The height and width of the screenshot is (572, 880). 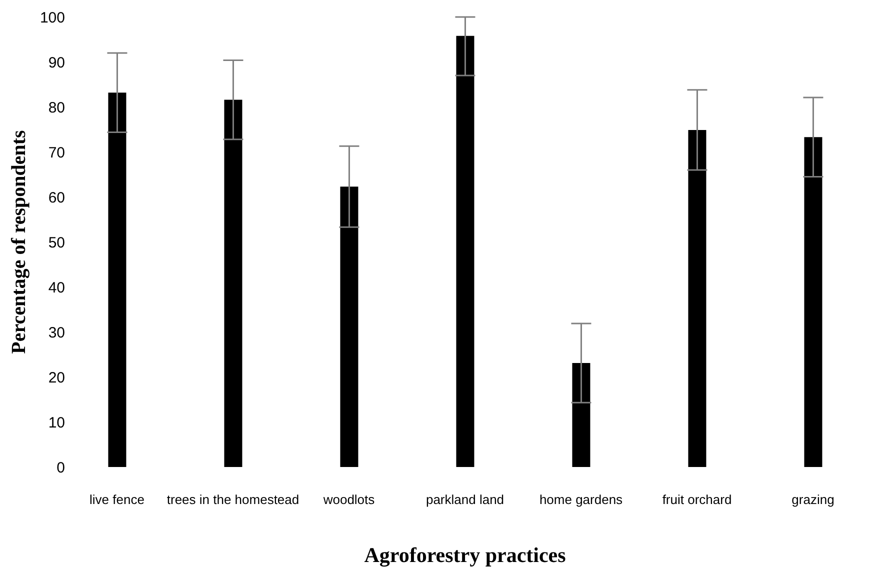 What do you see at coordinates (56, 107) in the screenshot?
I see `y-tick-label: 80` at bounding box center [56, 107].